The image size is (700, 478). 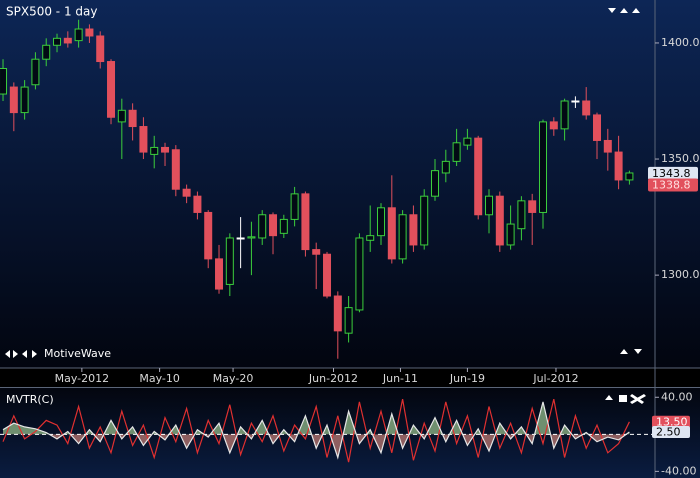 I want to click on area-below, so click(x=316, y=446).